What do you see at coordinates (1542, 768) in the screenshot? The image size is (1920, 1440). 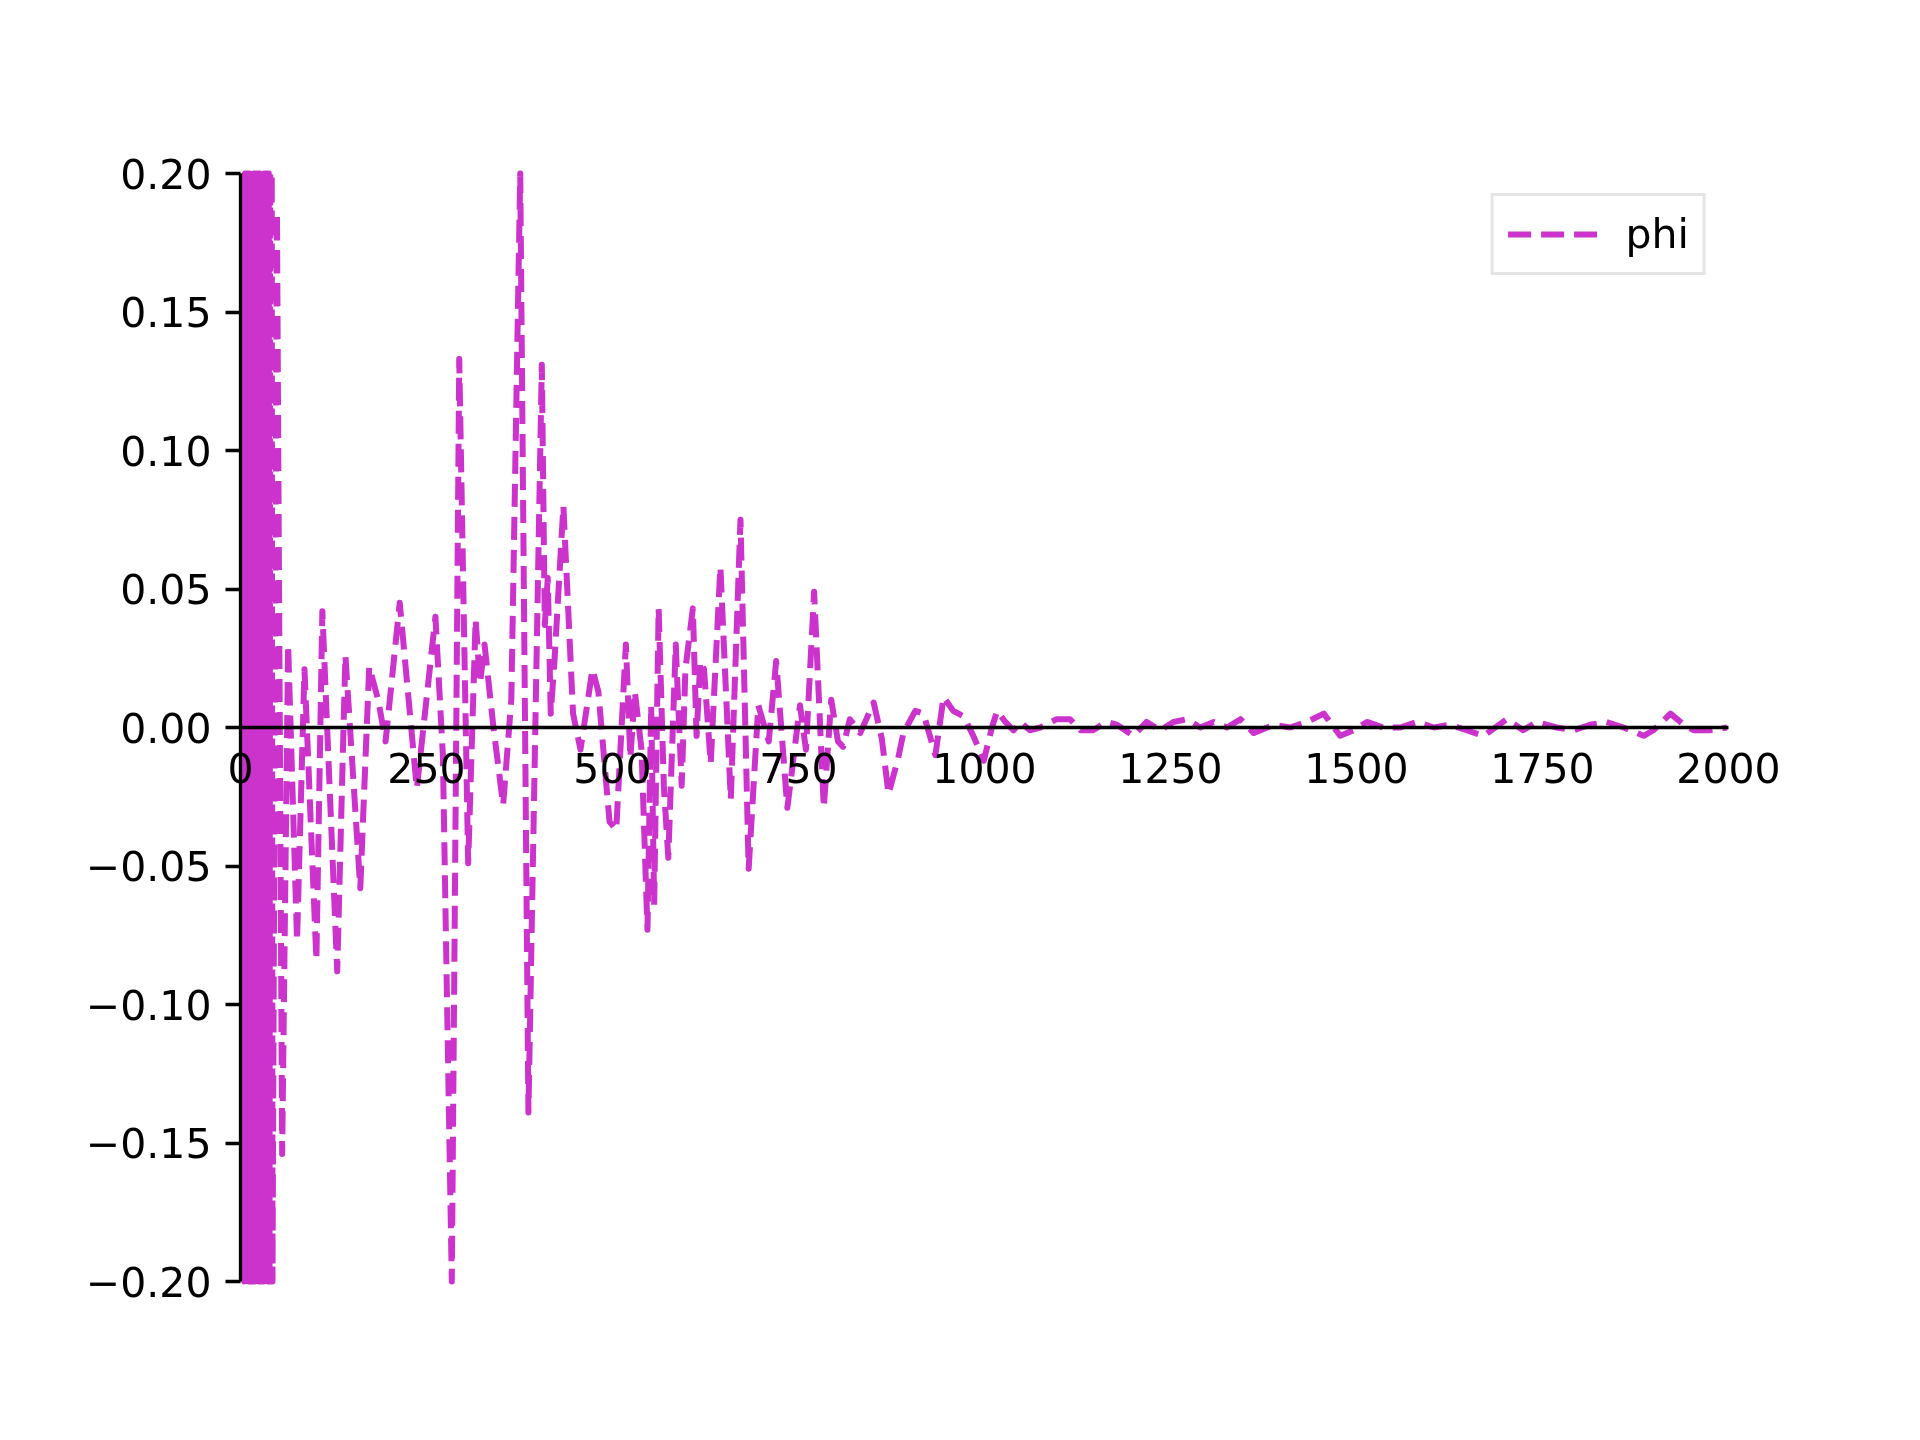 I see `x-tick-label: 1750` at bounding box center [1542, 768].